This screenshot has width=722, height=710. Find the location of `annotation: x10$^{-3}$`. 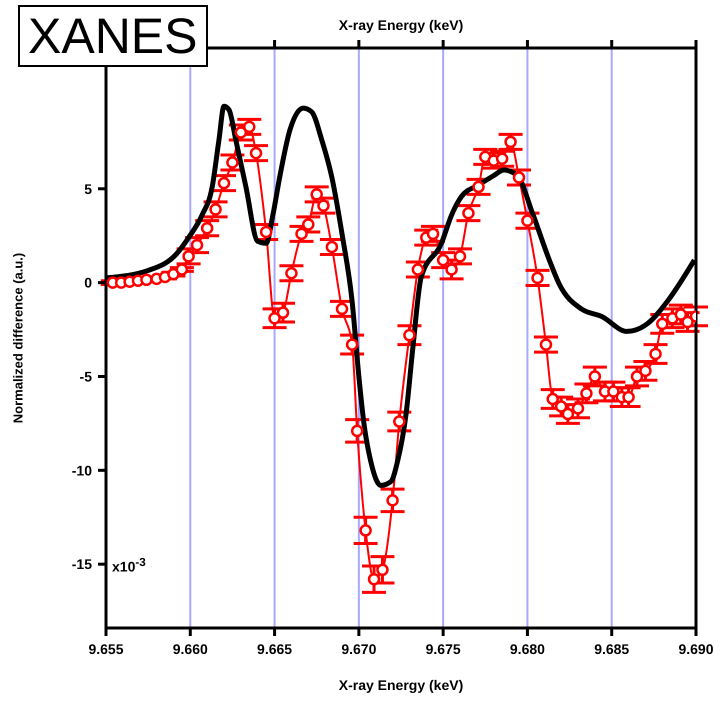

annotation: x10$^{-3}$ is located at coordinates (129, 565).